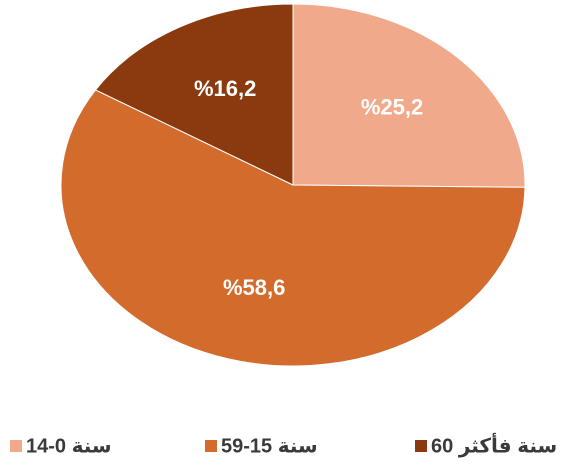 Image resolution: width=587 pixels, height=467 pixels. Describe the element at coordinates (392, 107) in the screenshot. I see `data-label: %25,2` at that location.